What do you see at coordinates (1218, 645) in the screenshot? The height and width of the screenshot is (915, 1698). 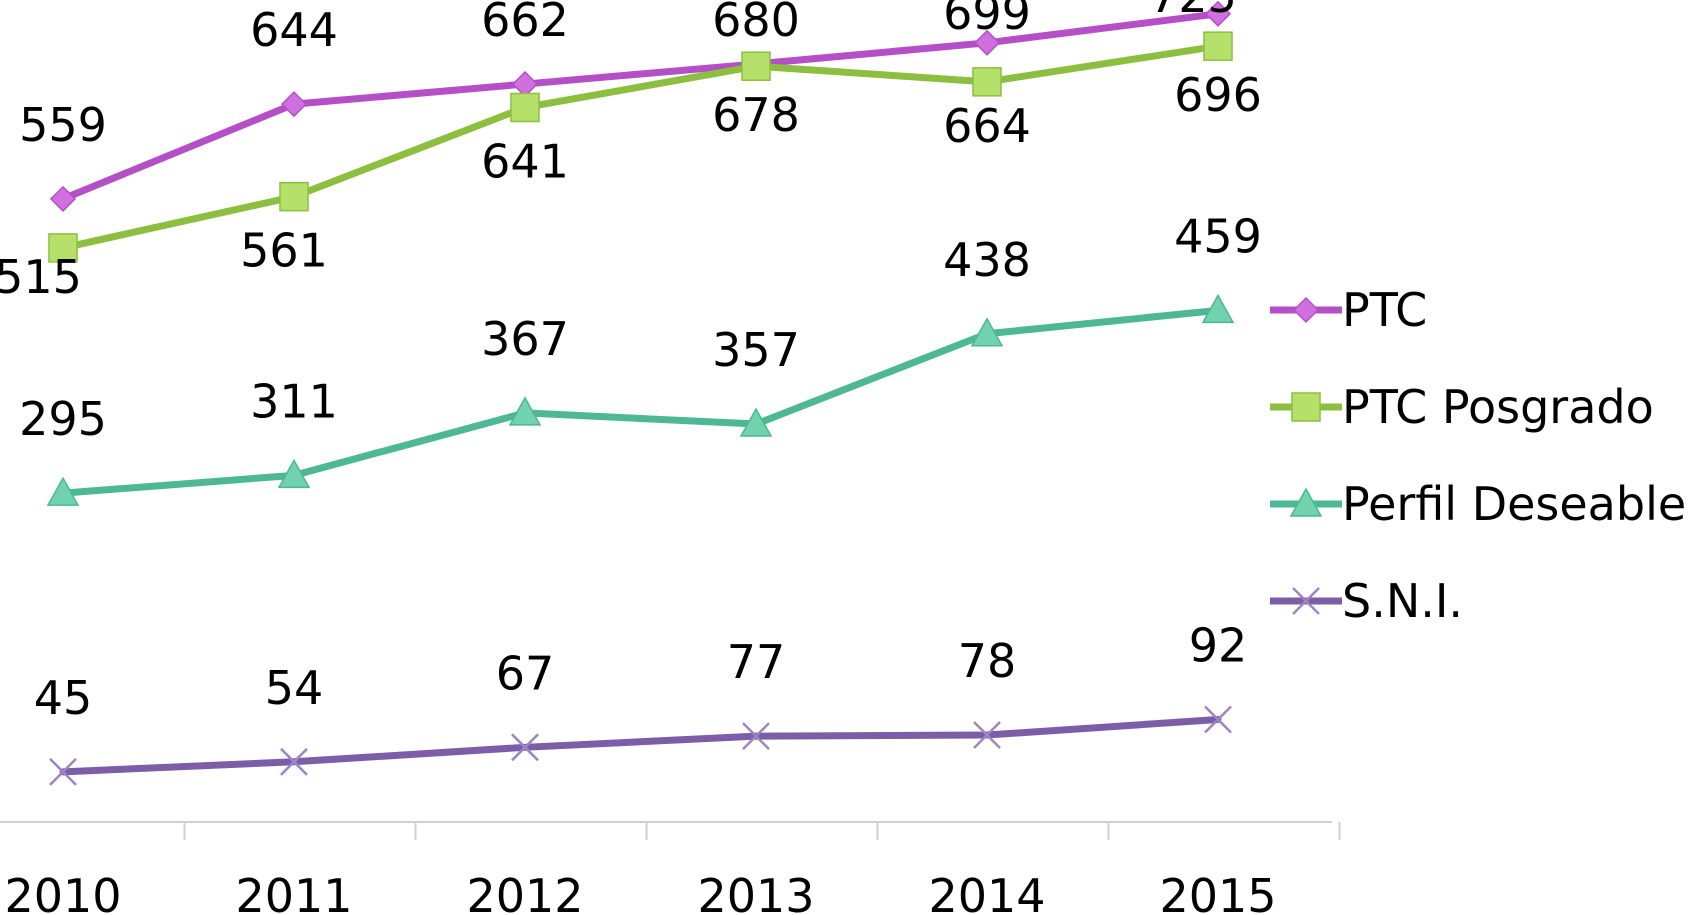 I see `data-label: 92` at bounding box center [1218, 645].